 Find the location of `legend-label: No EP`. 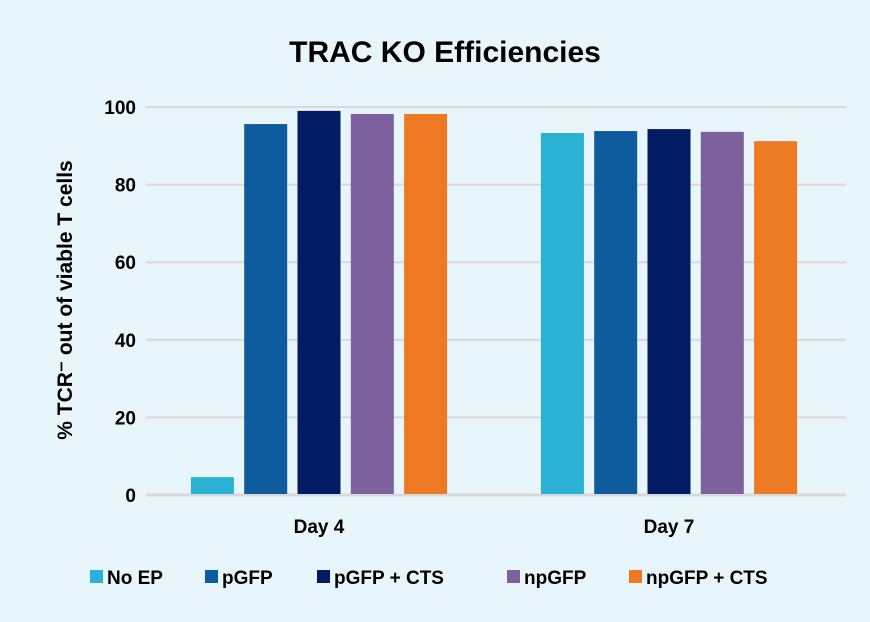

legend-label: No EP is located at coordinates (135, 578).